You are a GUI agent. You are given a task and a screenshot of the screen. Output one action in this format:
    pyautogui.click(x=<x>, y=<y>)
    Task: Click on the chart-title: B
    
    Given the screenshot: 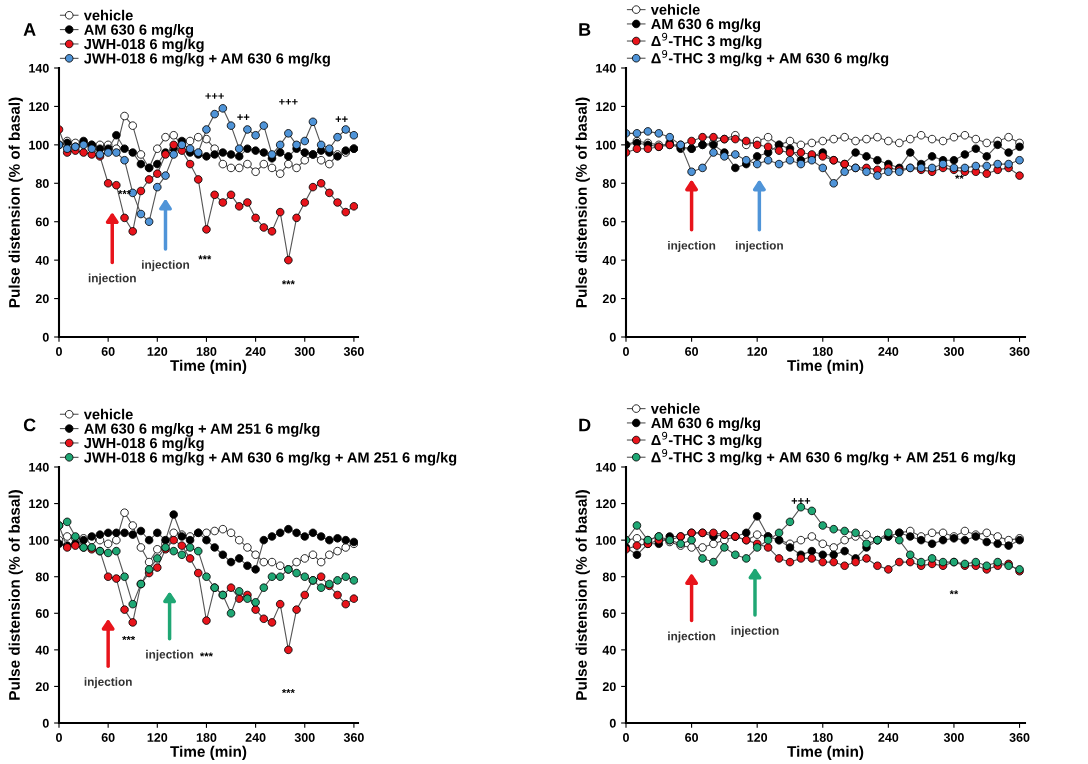 What is the action you would take?
    pyautogui.click(x=585, y=29)
    